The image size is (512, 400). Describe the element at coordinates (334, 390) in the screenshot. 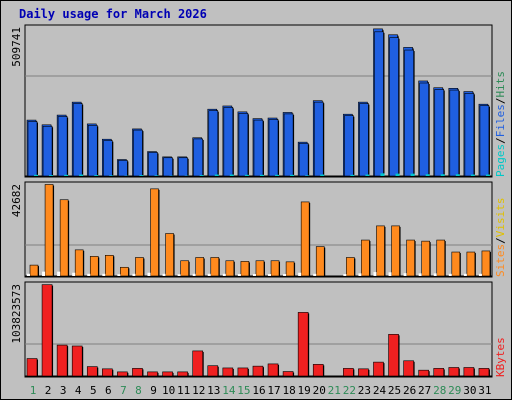

I see `x-tick-label: 21` at that location.